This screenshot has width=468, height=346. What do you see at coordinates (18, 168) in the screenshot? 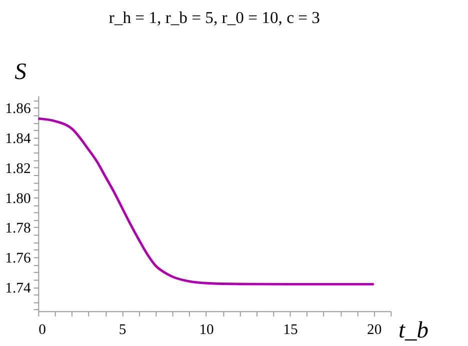
I see `y-tick-label: 1.82` at bounding box center [18, 168].